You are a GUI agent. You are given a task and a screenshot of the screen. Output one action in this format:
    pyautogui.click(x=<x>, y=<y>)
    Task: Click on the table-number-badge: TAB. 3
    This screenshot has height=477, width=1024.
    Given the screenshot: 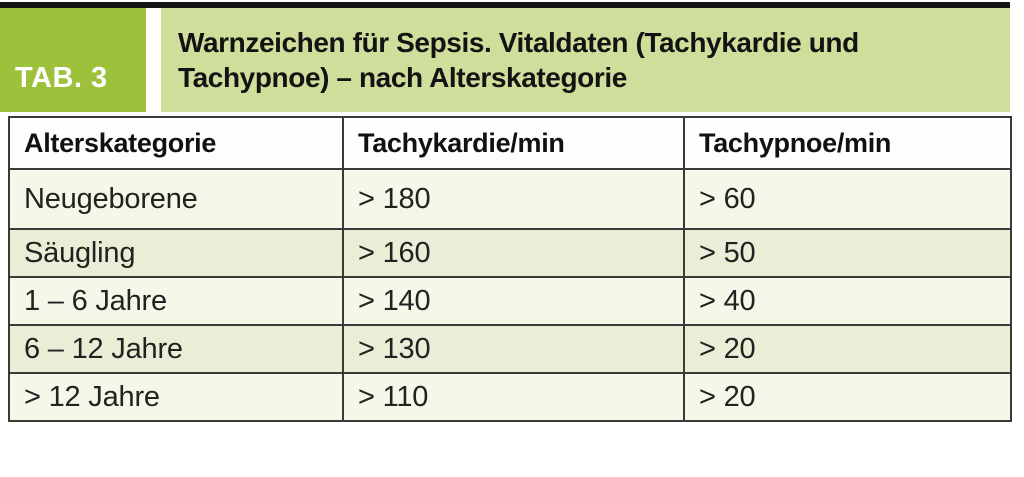 What is the action you would take?
    pyautogui.click(x=73, y=60)
    